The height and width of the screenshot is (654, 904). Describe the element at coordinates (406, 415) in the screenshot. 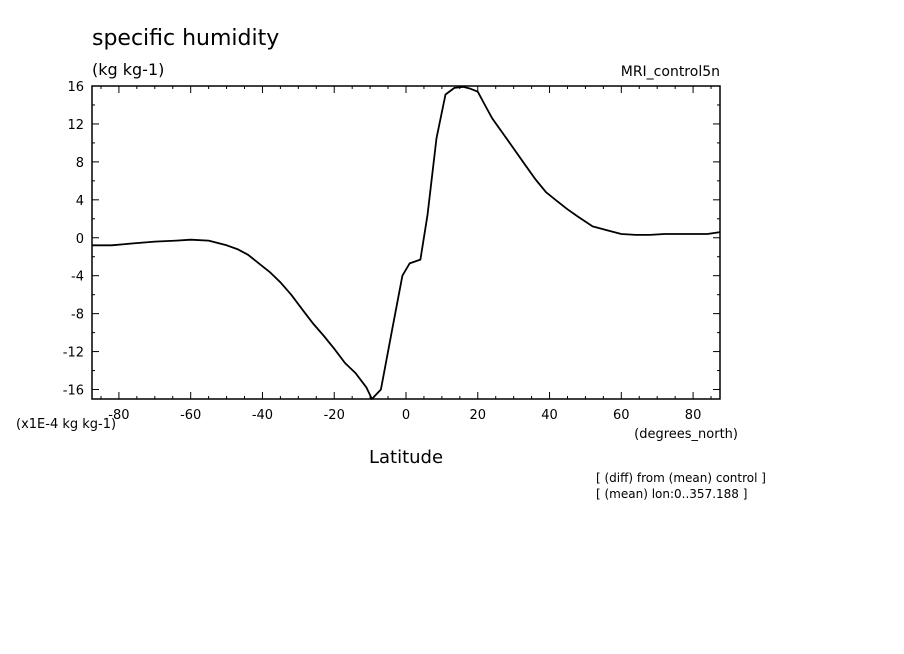

I see `x-tick-label: 0` at that location.